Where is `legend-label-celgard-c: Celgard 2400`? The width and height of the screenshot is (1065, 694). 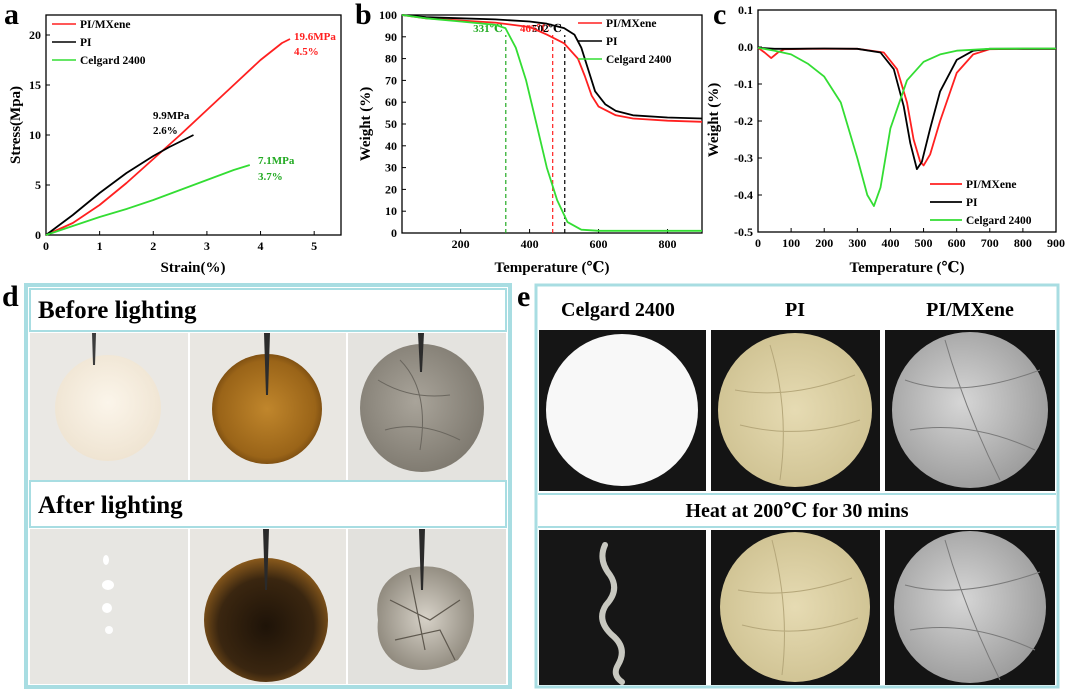 legend-label-celgard-c: Celgard 2400 is located at coordinates (999, 221).